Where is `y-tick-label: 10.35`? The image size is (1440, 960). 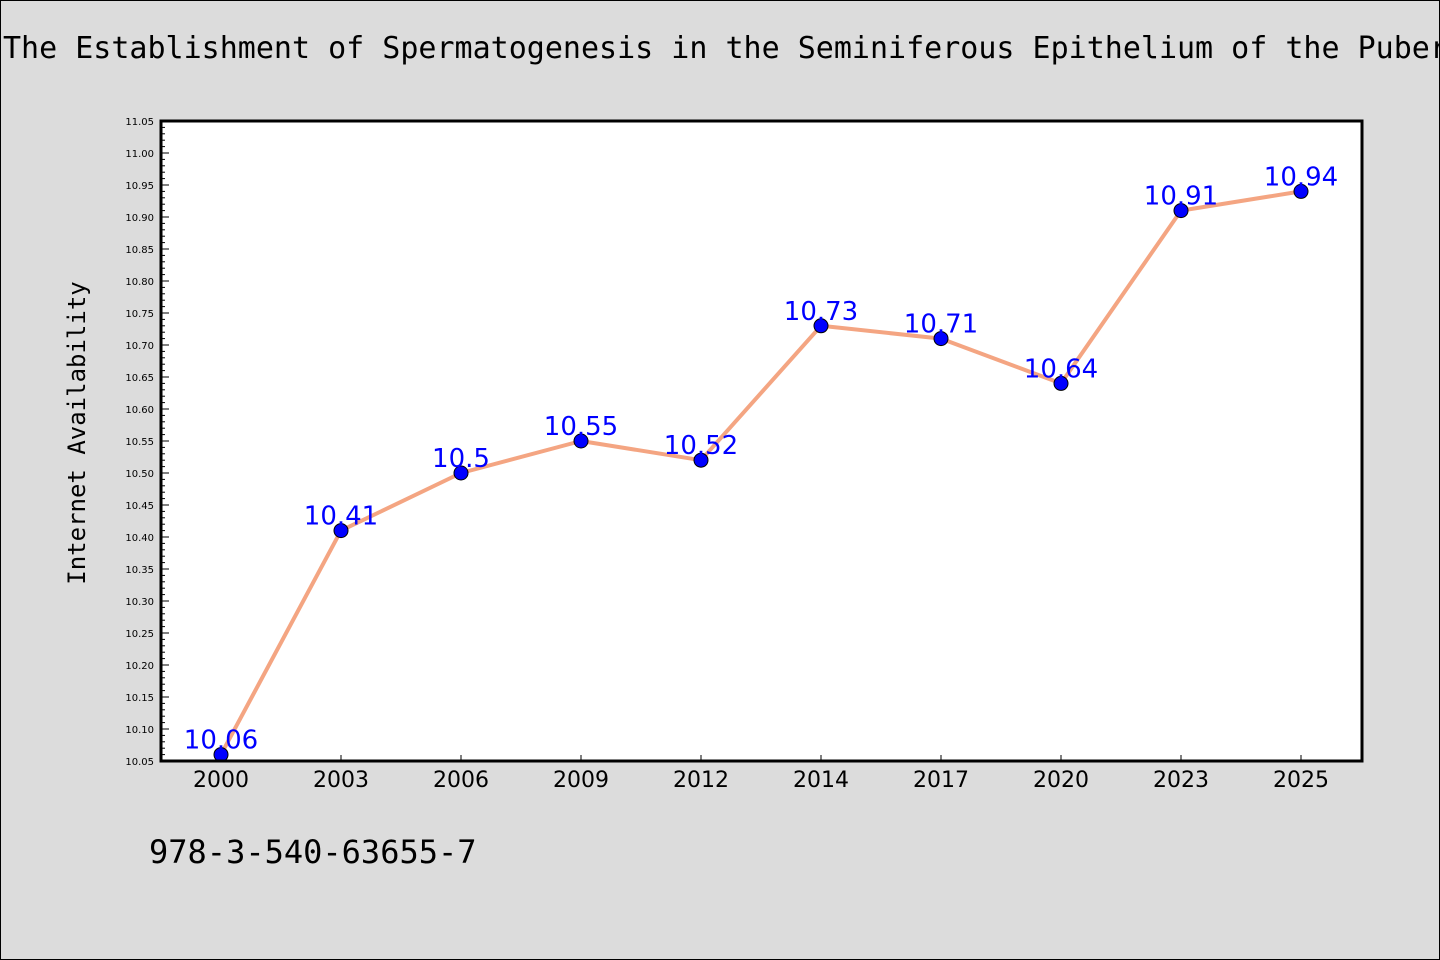
y-tick-label: 10.35 is located at coordinates (139, 570).